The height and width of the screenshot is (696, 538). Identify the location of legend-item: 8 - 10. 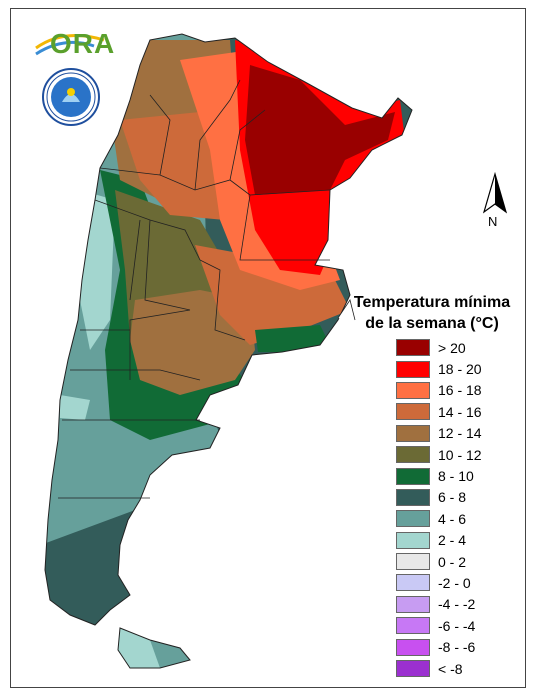
(461, 475).